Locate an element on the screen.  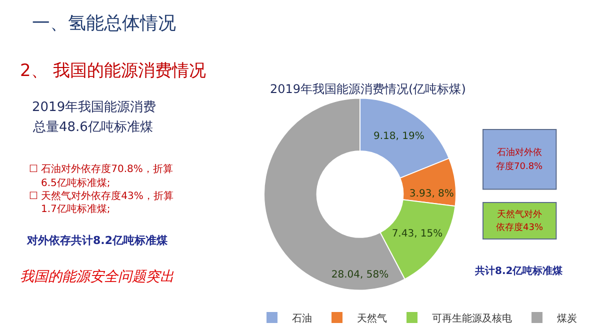
legend-label: 煤炭 is located at coordinates (567, 318).